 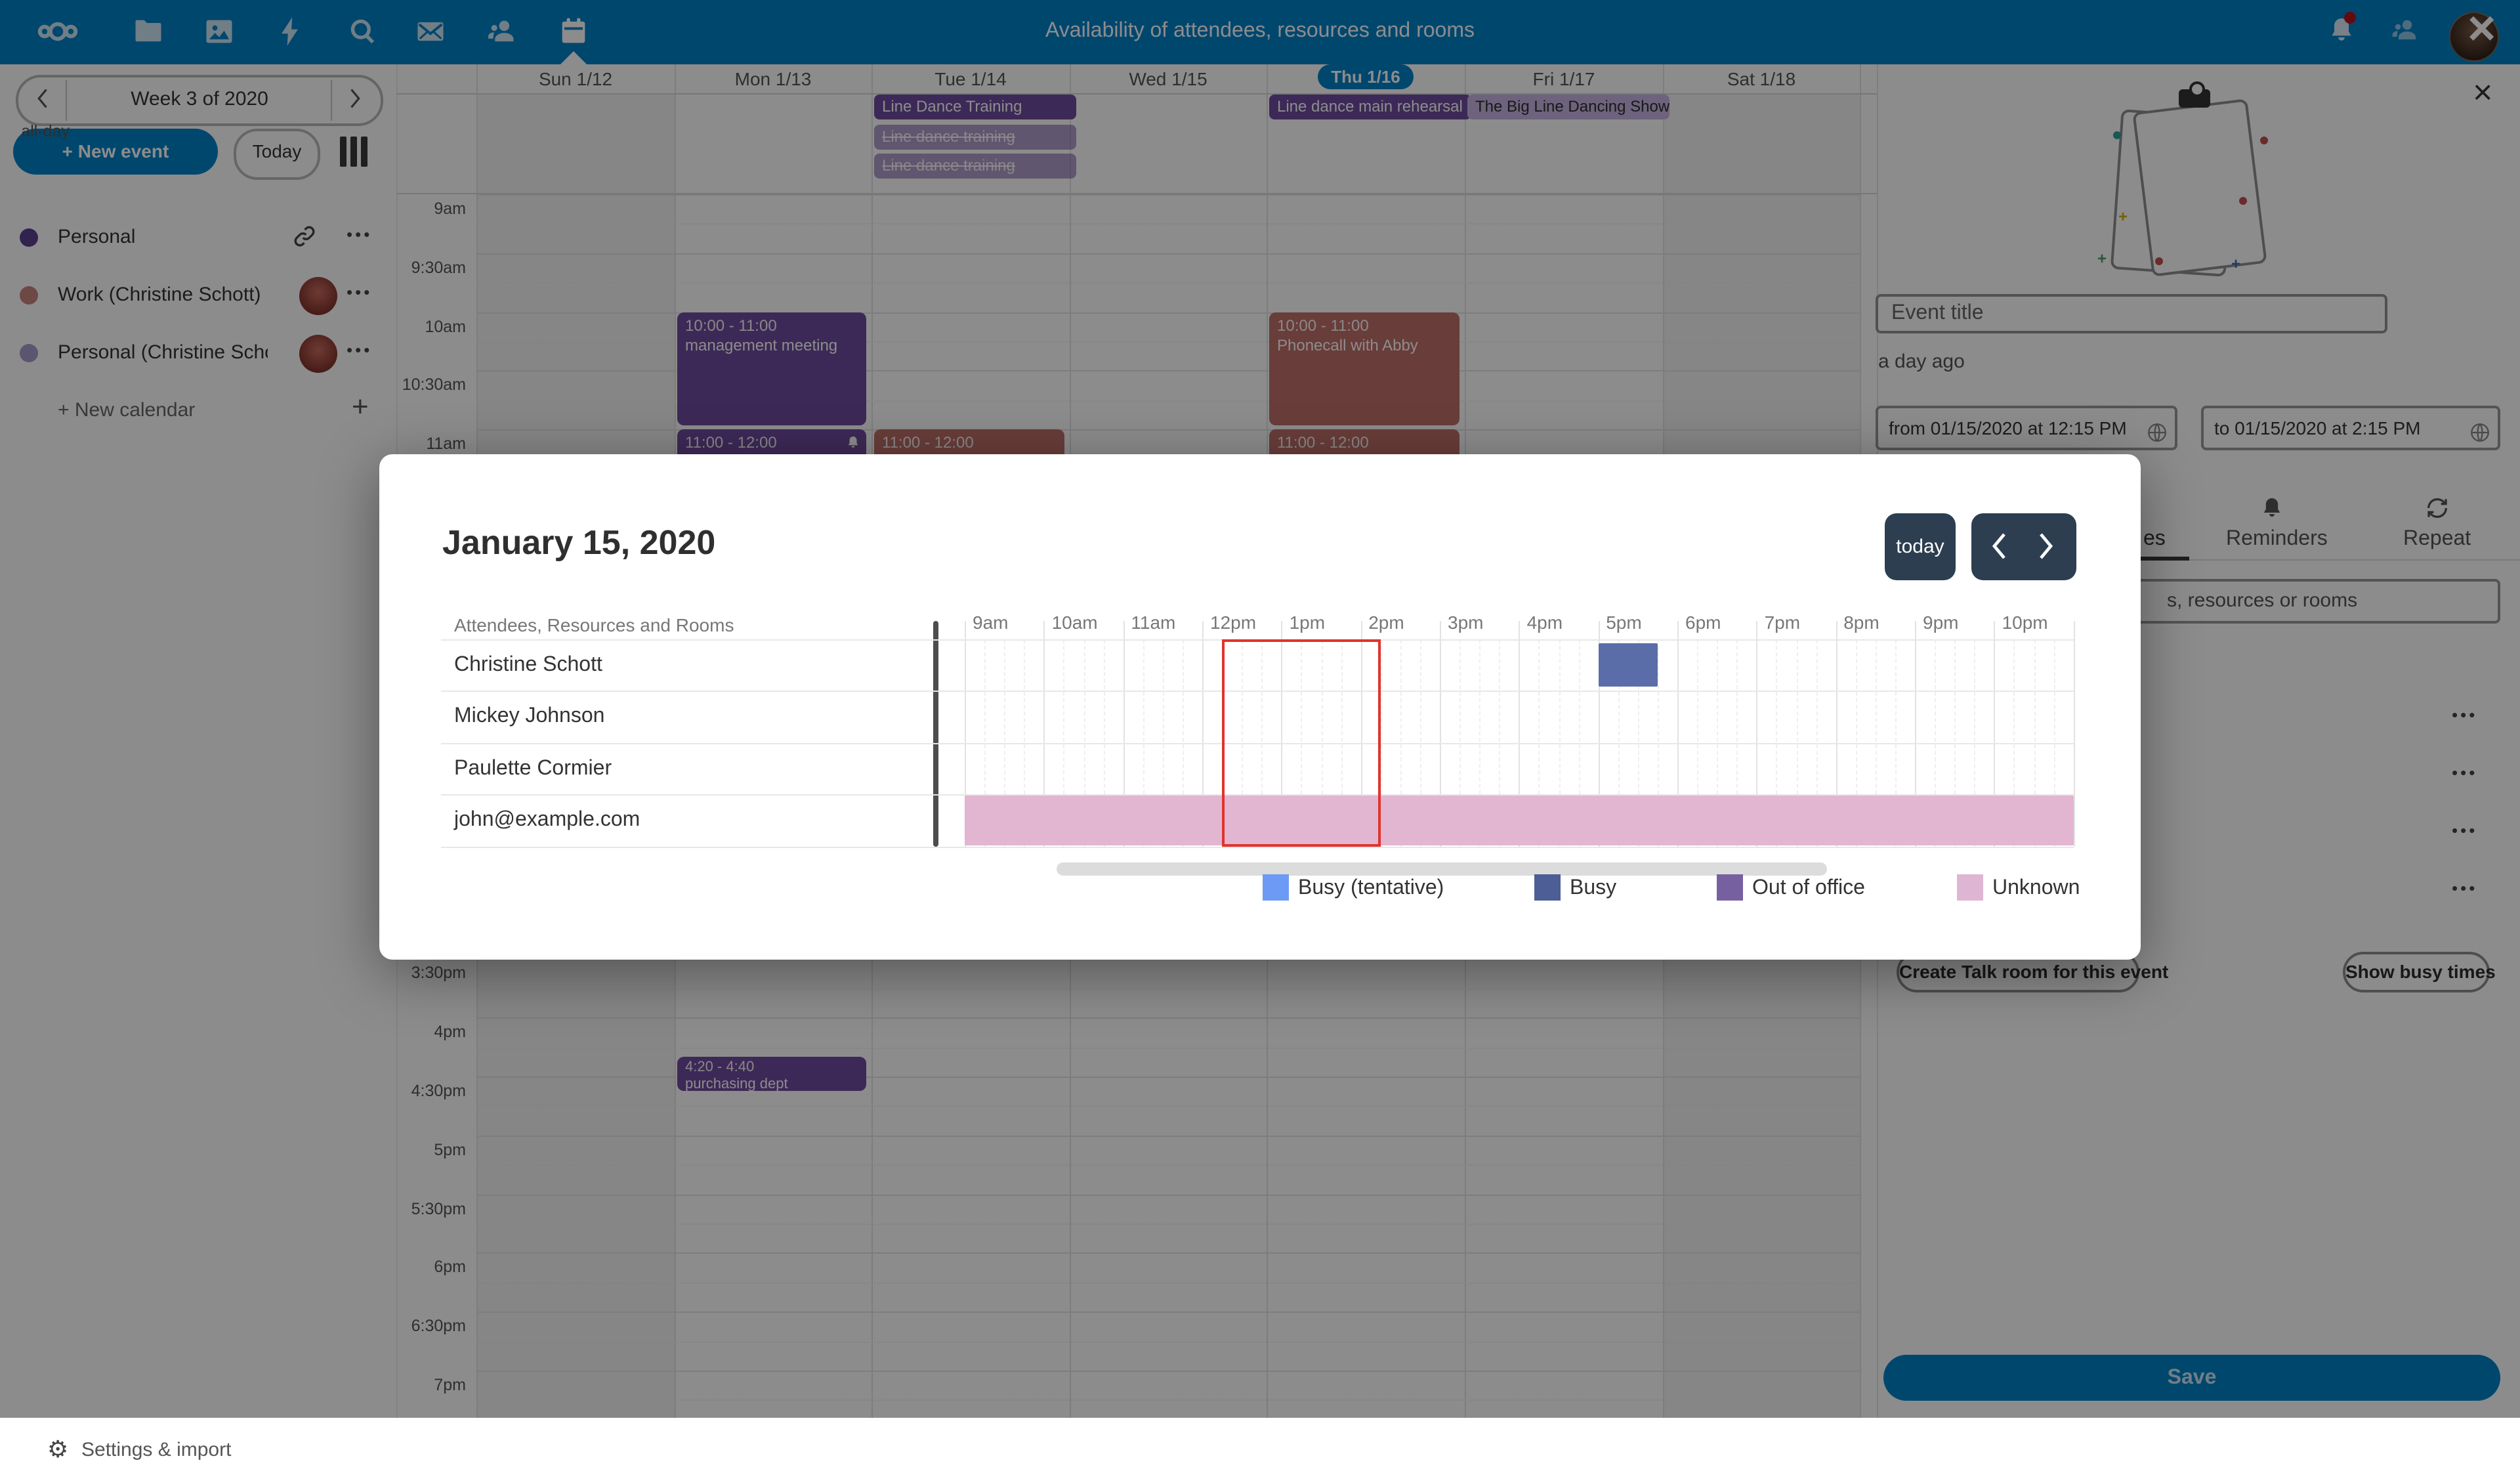 I want to click on save-button: Save, so click(x=2191, y=1378).